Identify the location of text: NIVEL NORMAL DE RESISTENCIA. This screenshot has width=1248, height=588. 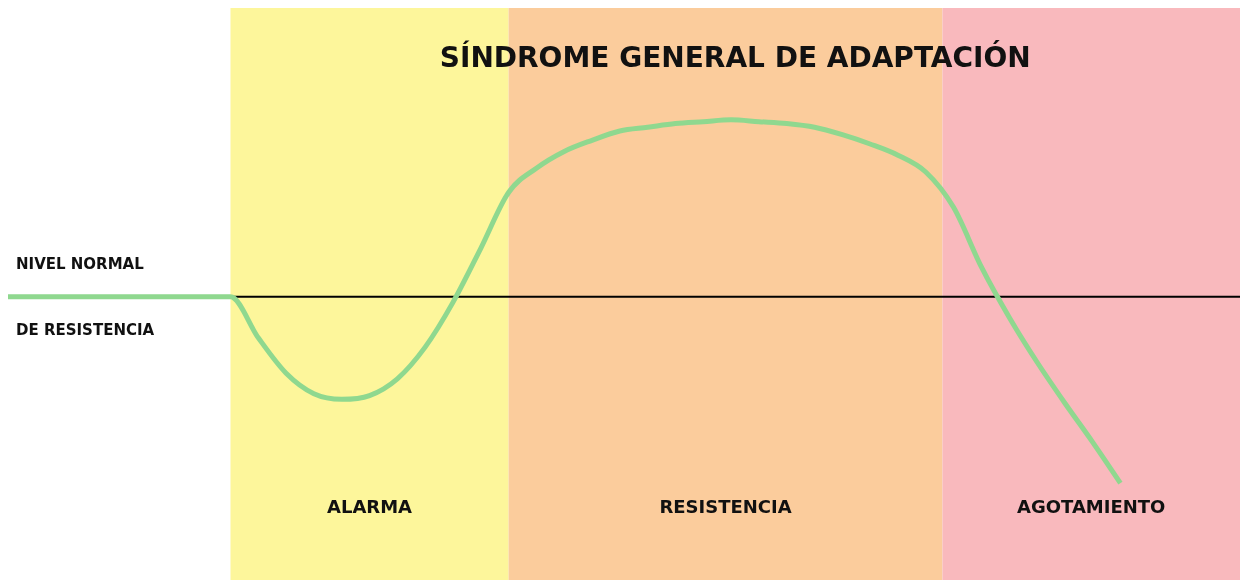
(85, 296).